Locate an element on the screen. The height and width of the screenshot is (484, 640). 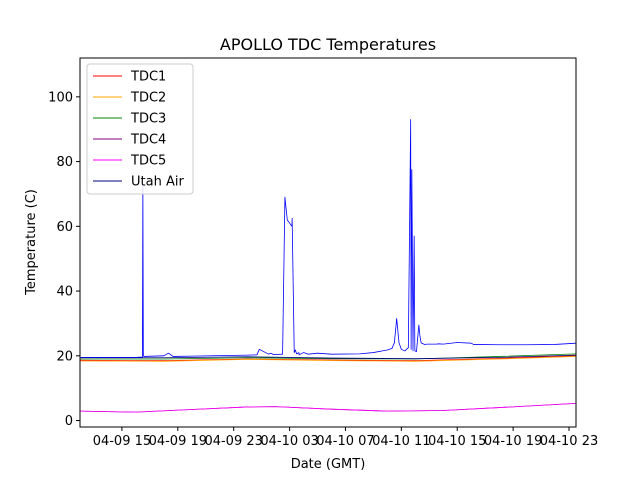
series-line-tdc2 is located at coordinates (328, 359).